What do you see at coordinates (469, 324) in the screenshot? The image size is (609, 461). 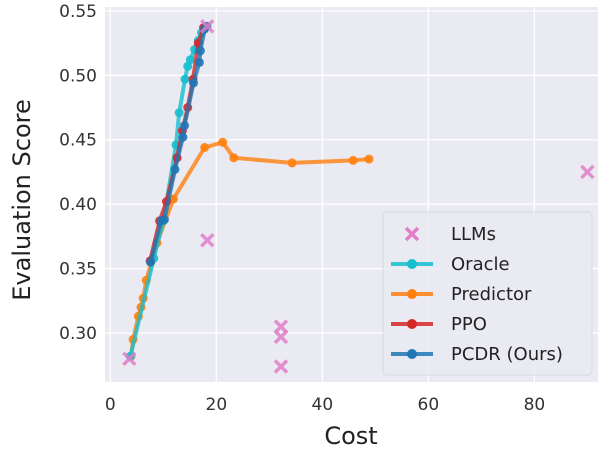 I see `legend-label-ppo: PPO` at bounding box center [469, 324].